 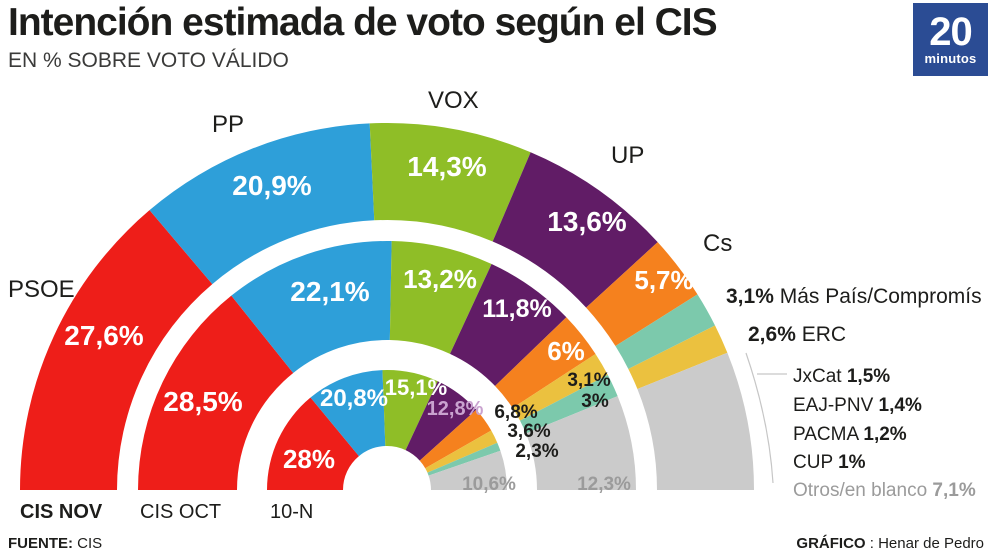 I want to click on value-label-10-n-vox: 15,1%, so click(x=416, y=387).